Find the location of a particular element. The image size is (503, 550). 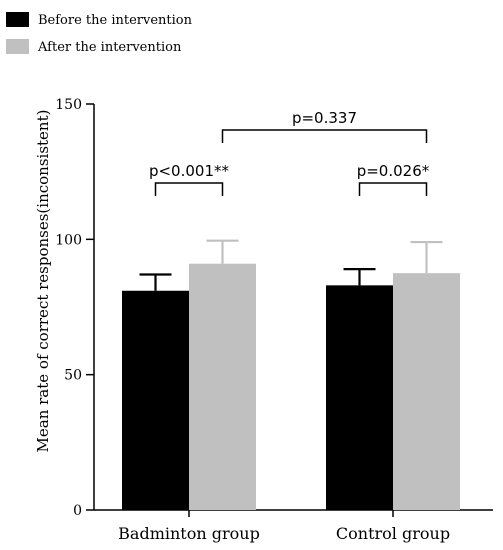

legend-swatch-after-the-intervention is located at coordinates (17, 46).